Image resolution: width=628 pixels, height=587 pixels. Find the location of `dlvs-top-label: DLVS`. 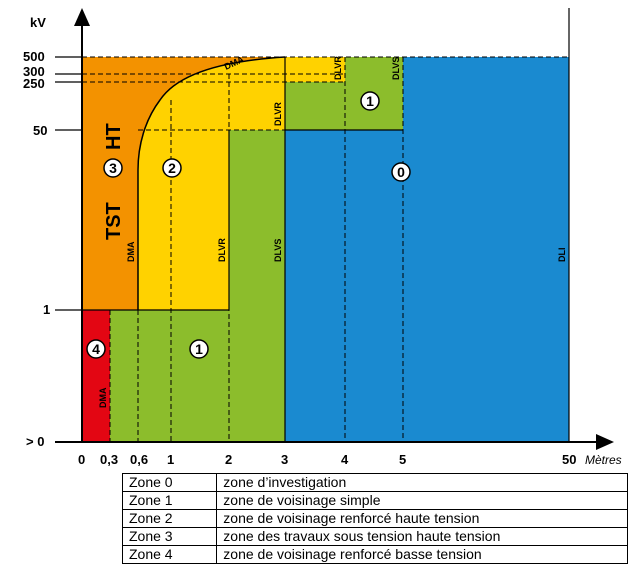

dlvs-top-label: DLVS is located at coordinates (396, 68).